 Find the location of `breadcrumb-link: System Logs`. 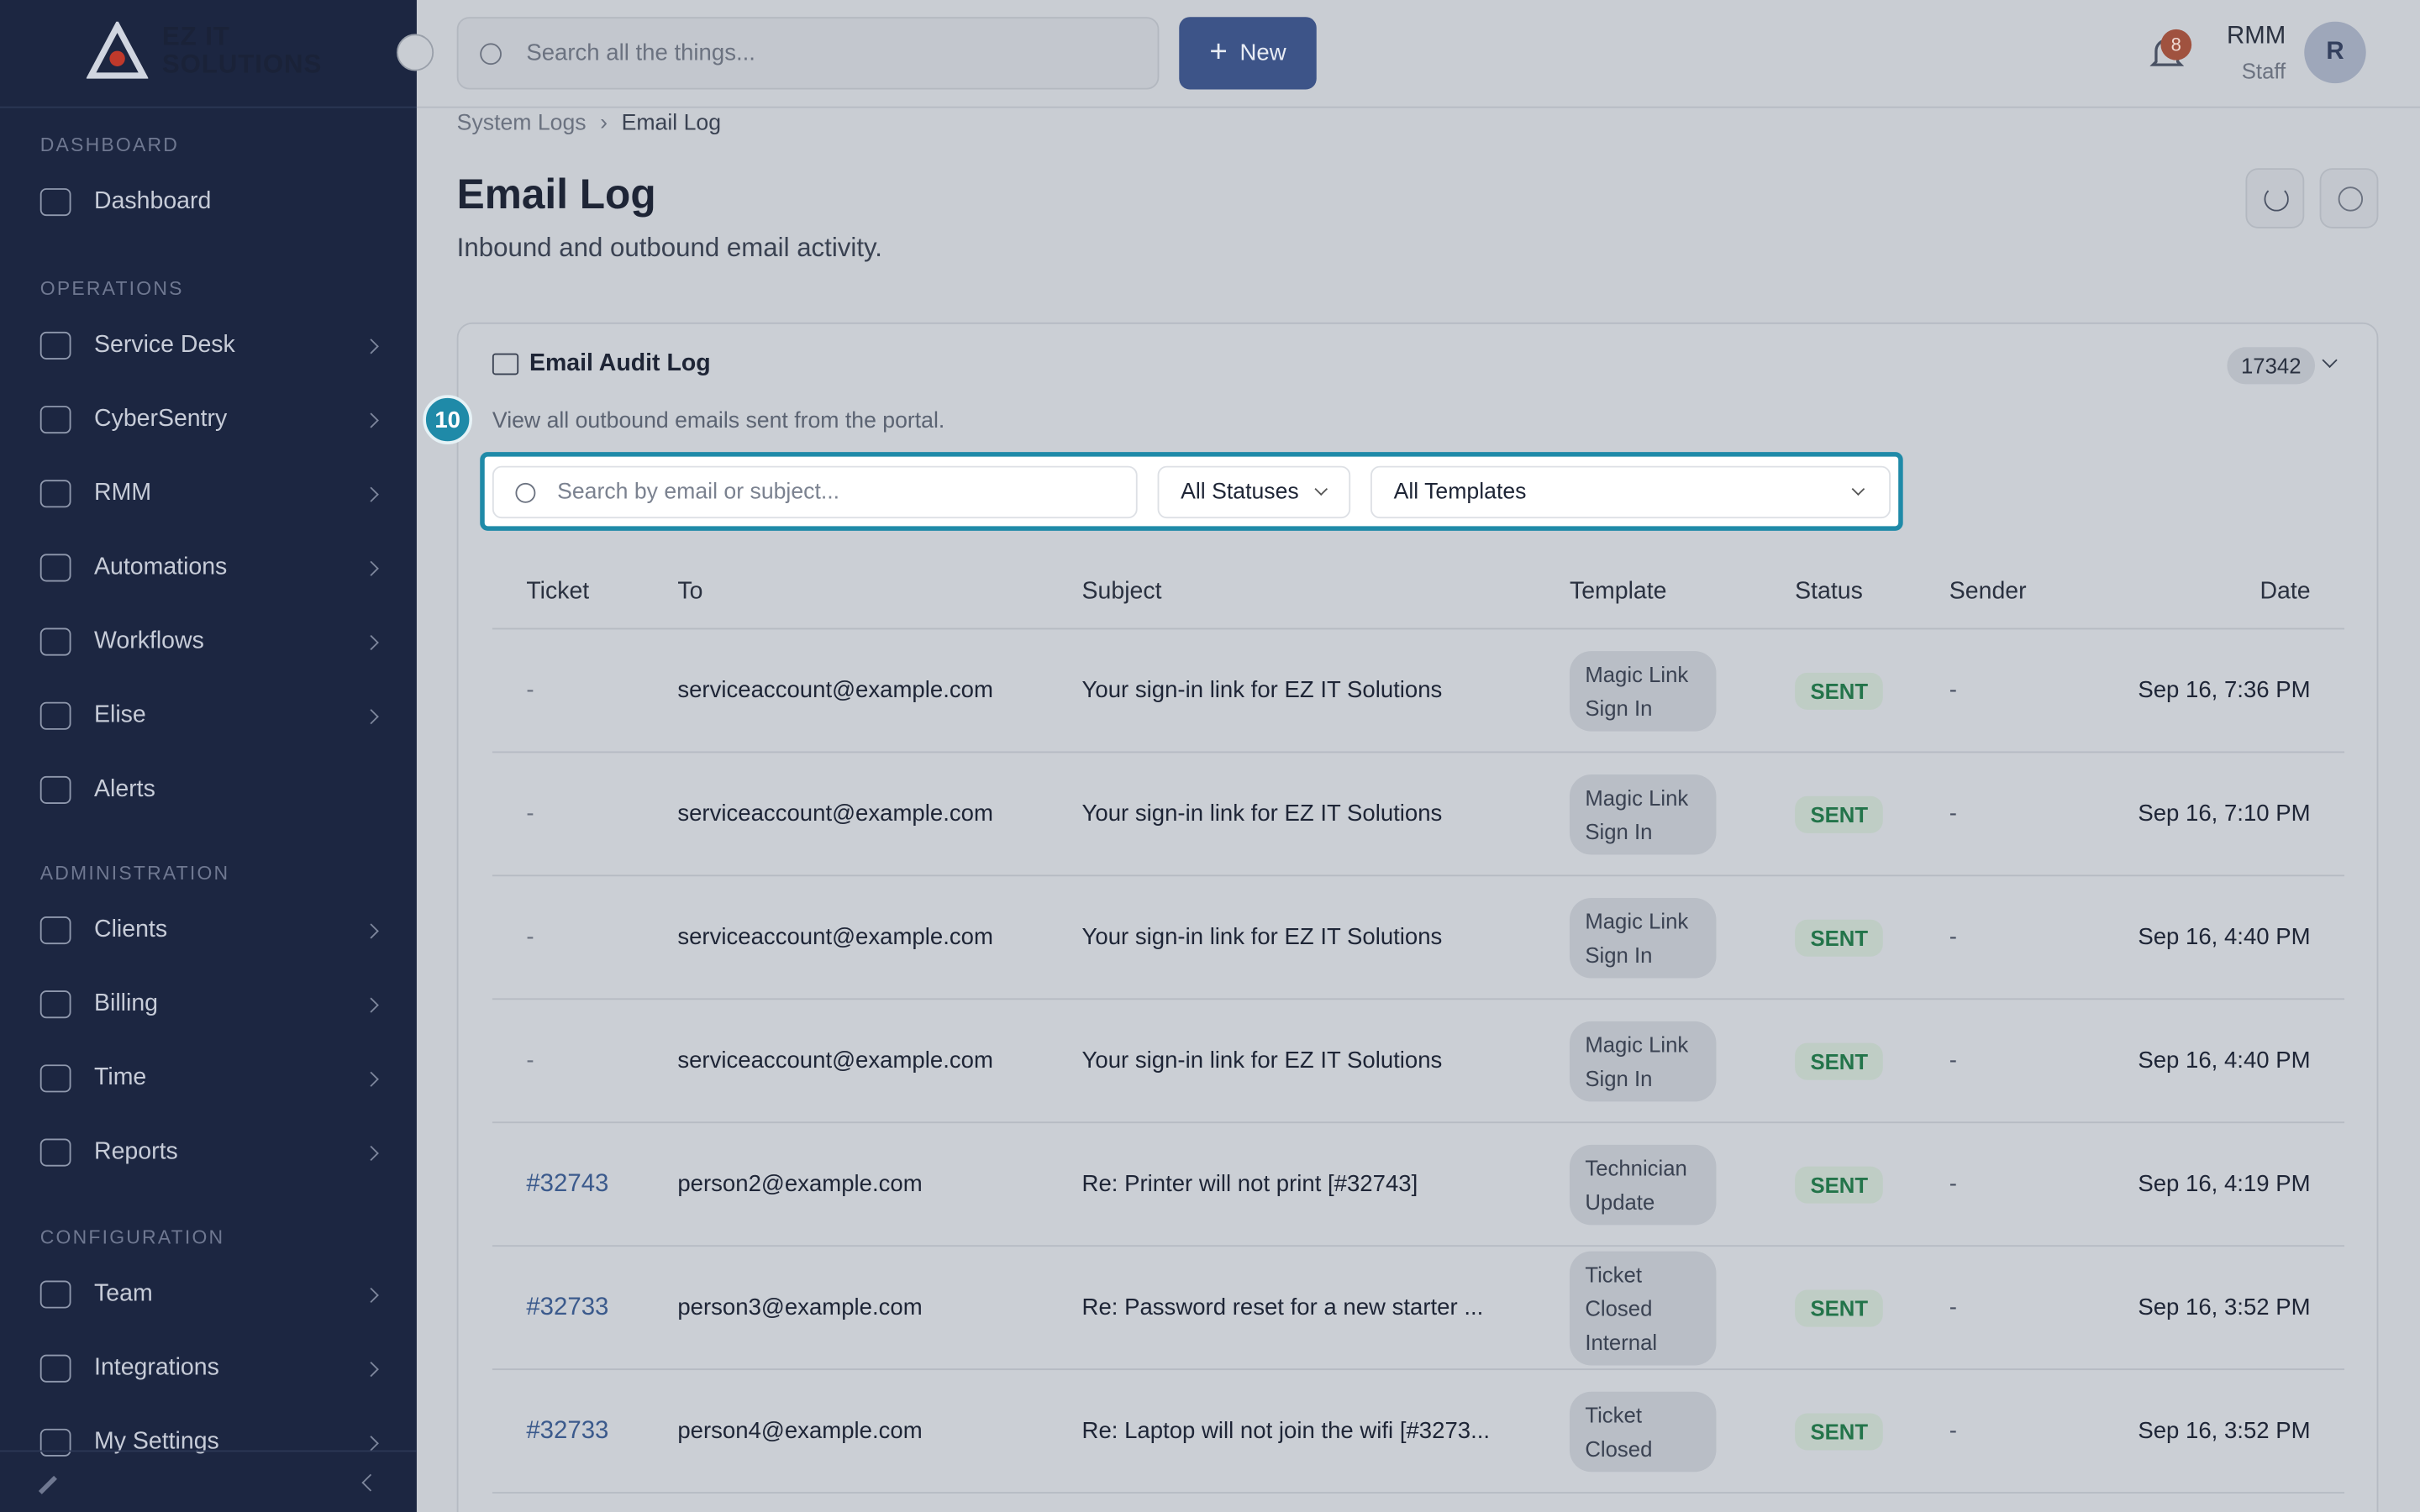

breadcrumb-link: System Logs is located at coordinates (522, 123).